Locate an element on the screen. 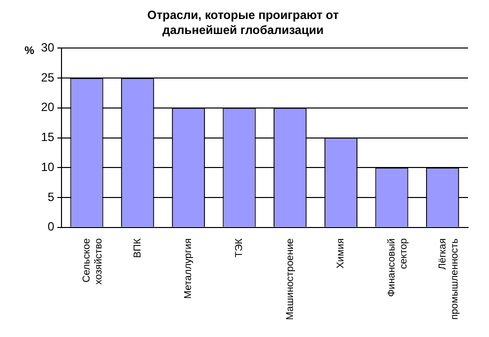  y-tick-label: 10 is located at coordinates (47, 167).